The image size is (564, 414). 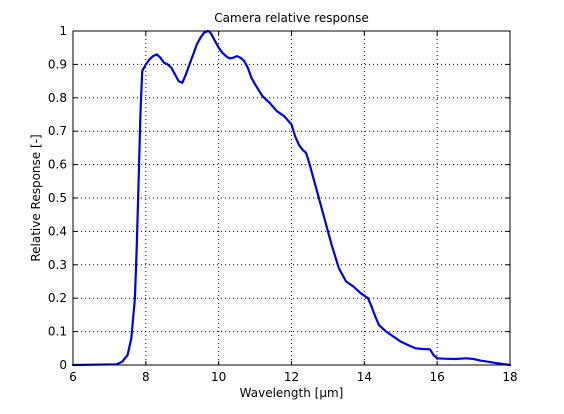 I want to click on x-tick-label: 16, so click(x=437, y=377).